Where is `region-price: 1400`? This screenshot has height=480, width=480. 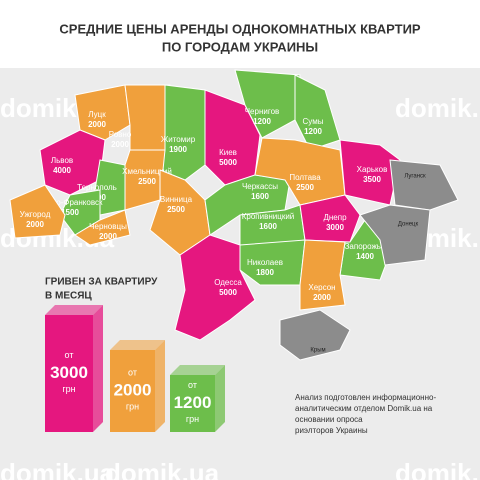
region-price: 1400 is located at coordinates (365, 256).